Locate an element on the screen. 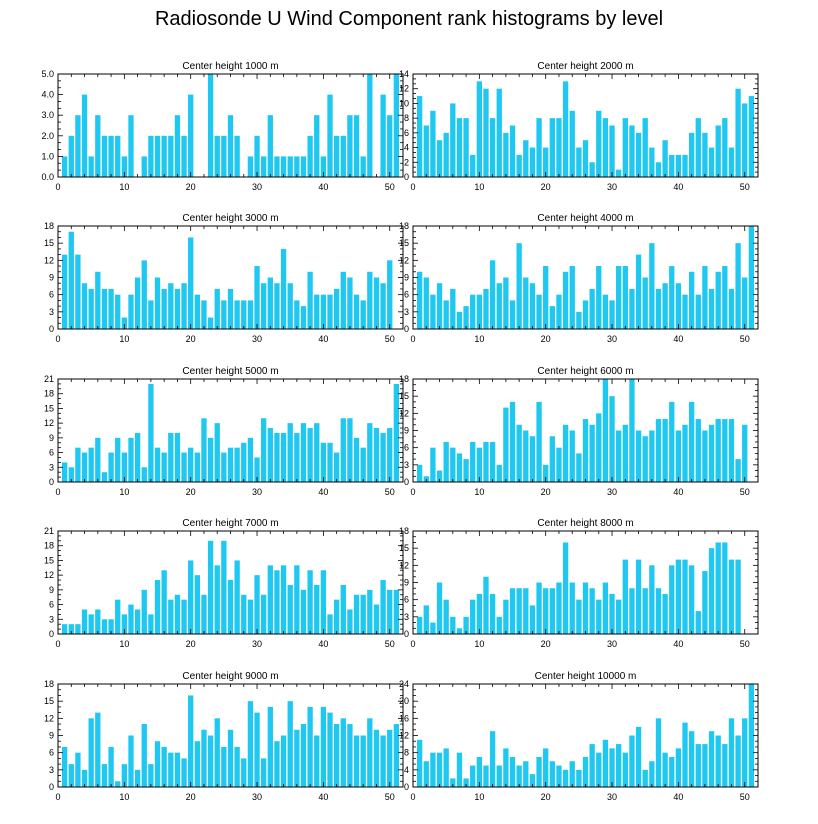 This screenshot has height=824, width=818. x-tick-label: 10 is located at coordinates (479, 797).